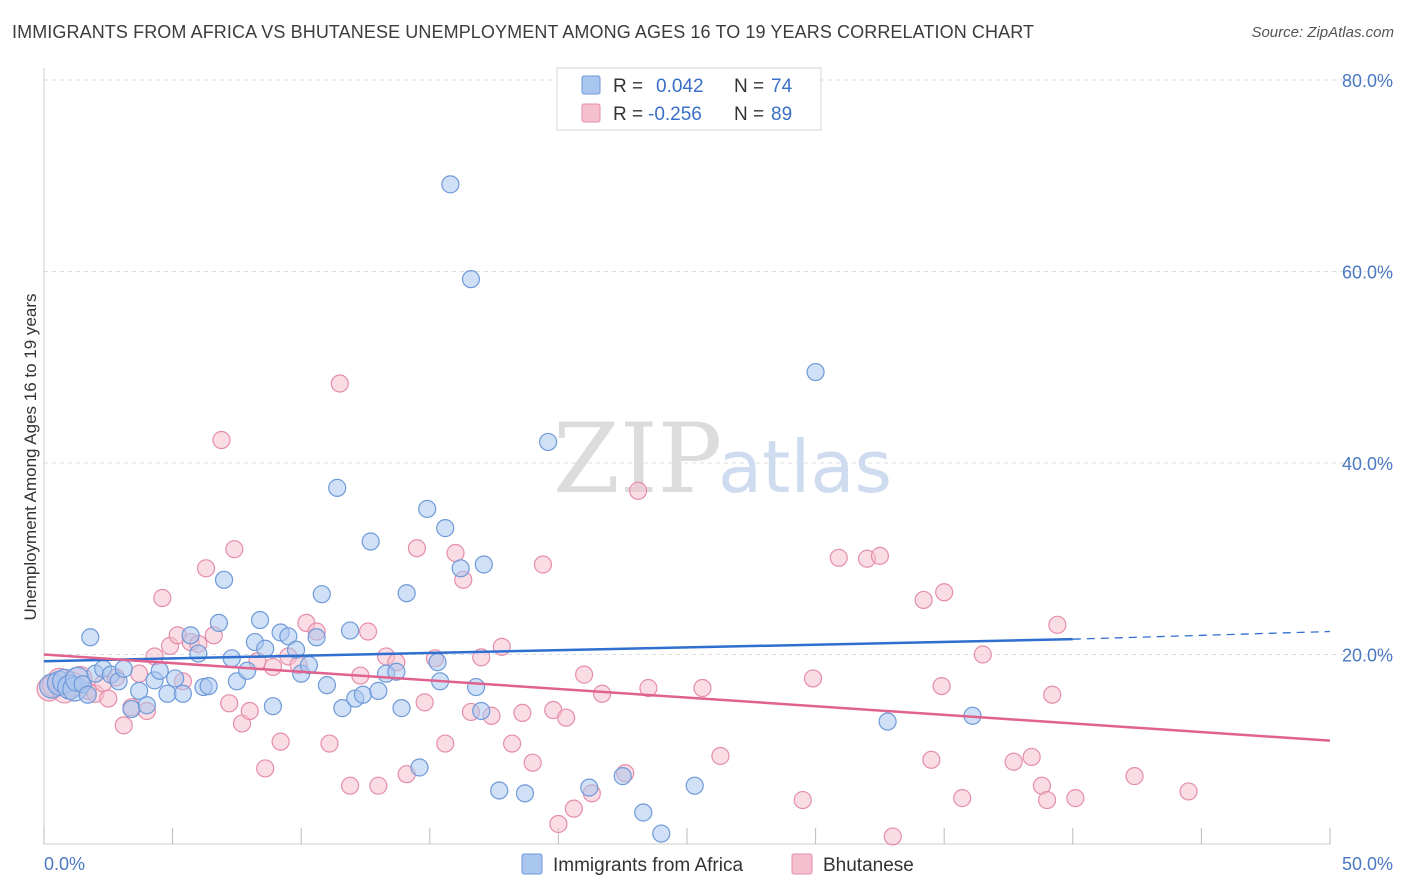 Image resolution: width=1406 pixels, height=892 pixels. I want to click on legend-n-value-bhutanese: 89, so click(781, 114).